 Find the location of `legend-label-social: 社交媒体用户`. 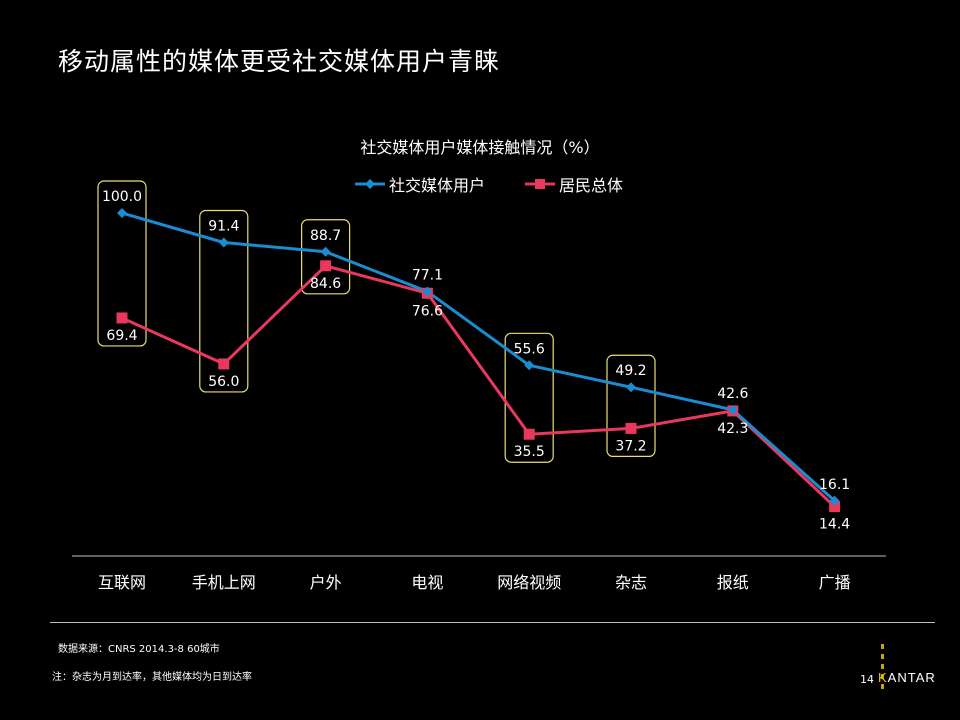

legend-label-social: 社交媒体用户 is located at coordinates (437, 185).